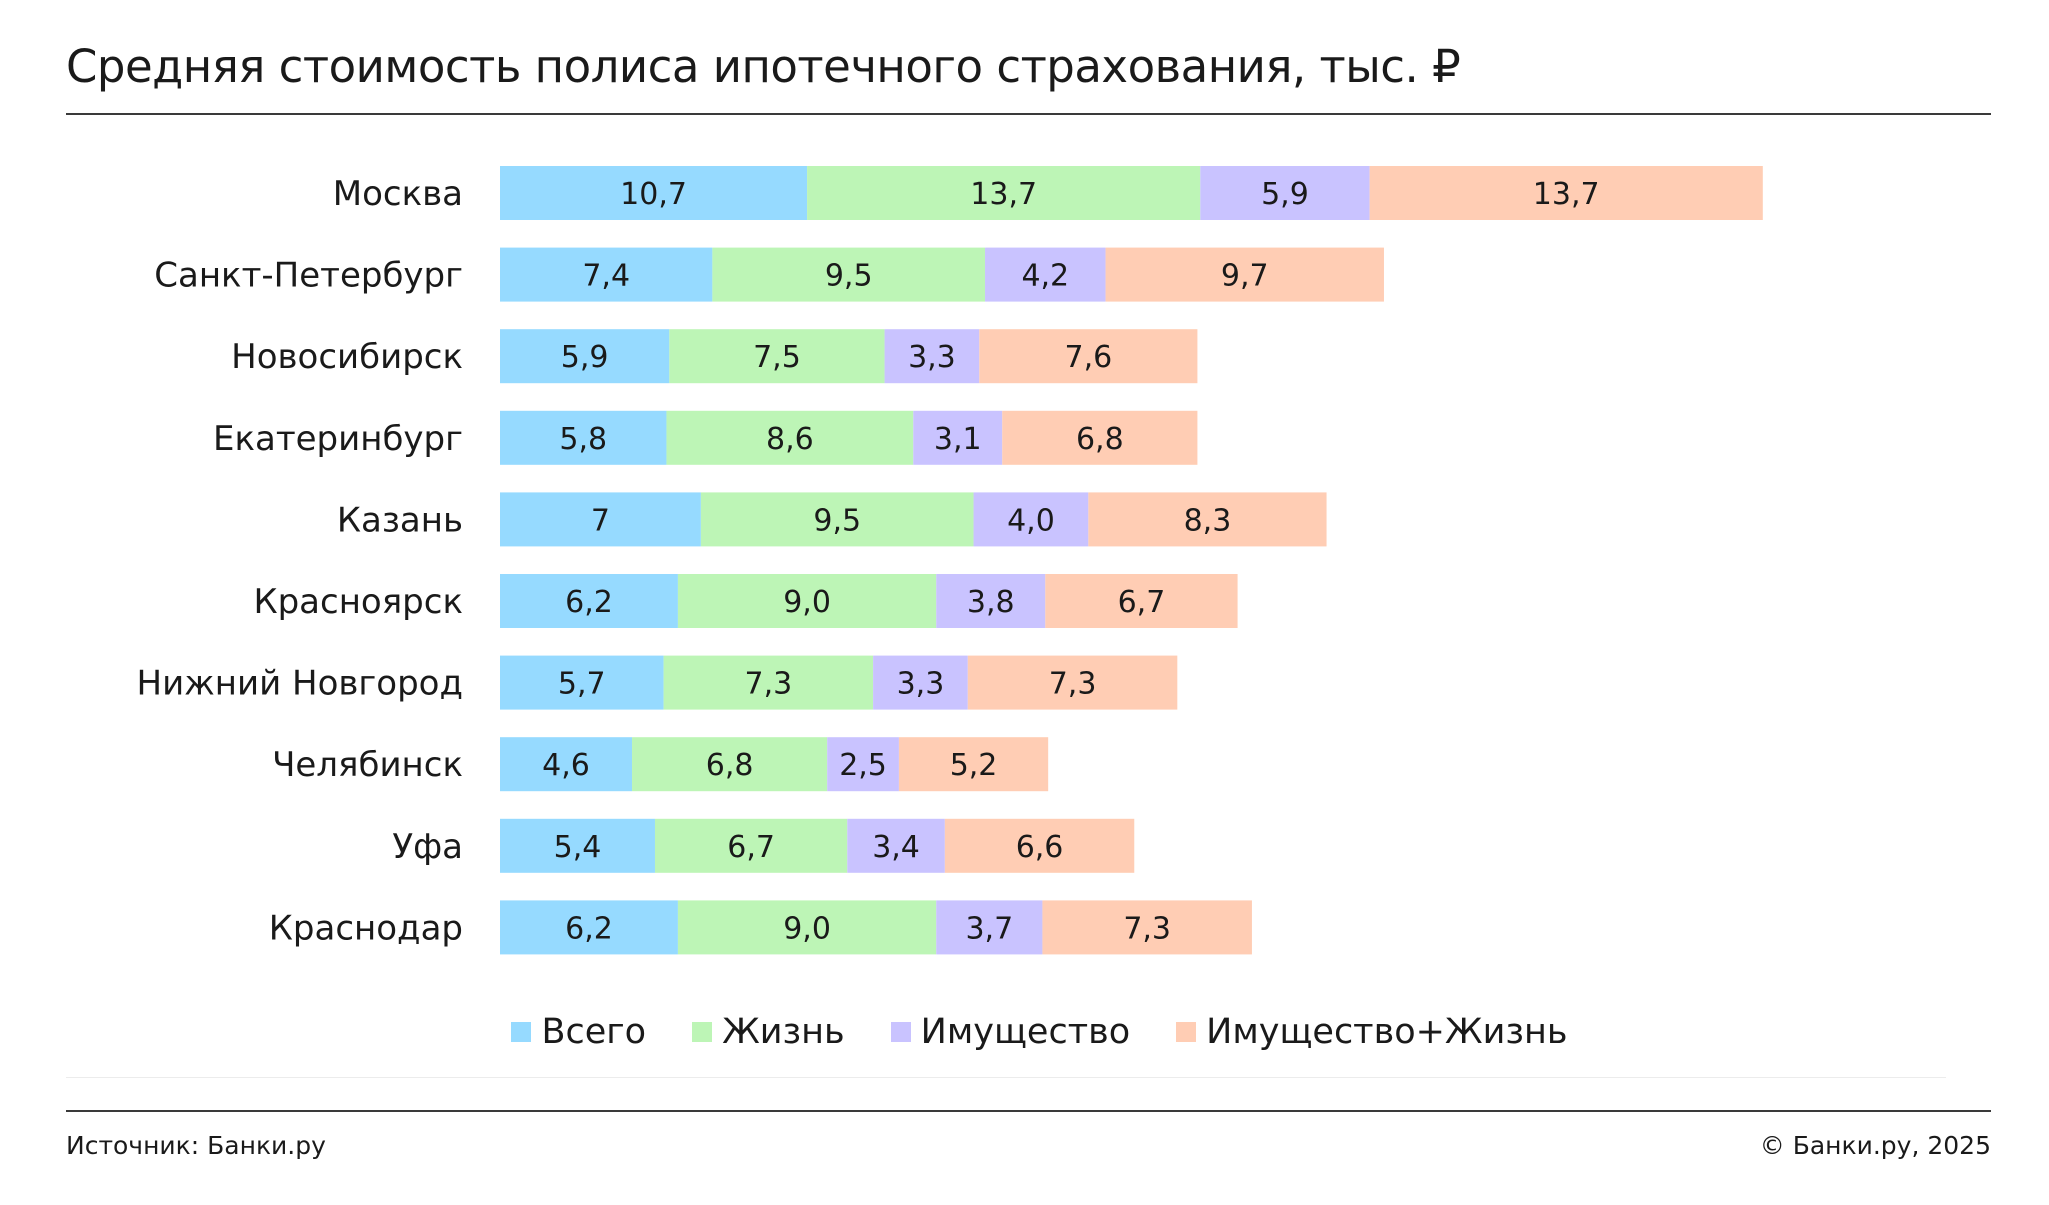  I want to click on data-label: 2,5, so click(863, 765).